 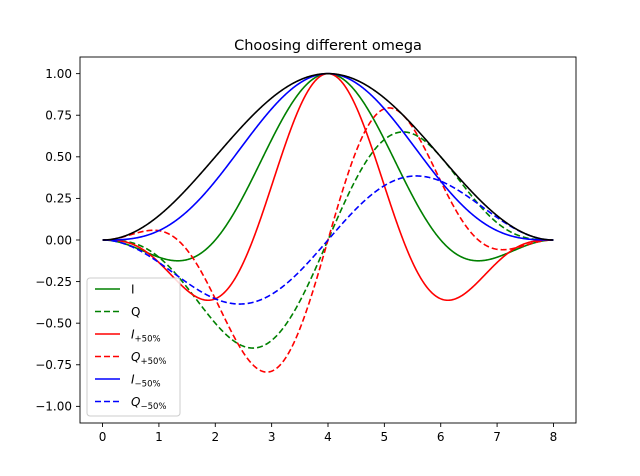 What do you see at coordinates (148, 358) in the screenshot?
I see `legend-label: Q+50%` at bounding box center [148, 358].